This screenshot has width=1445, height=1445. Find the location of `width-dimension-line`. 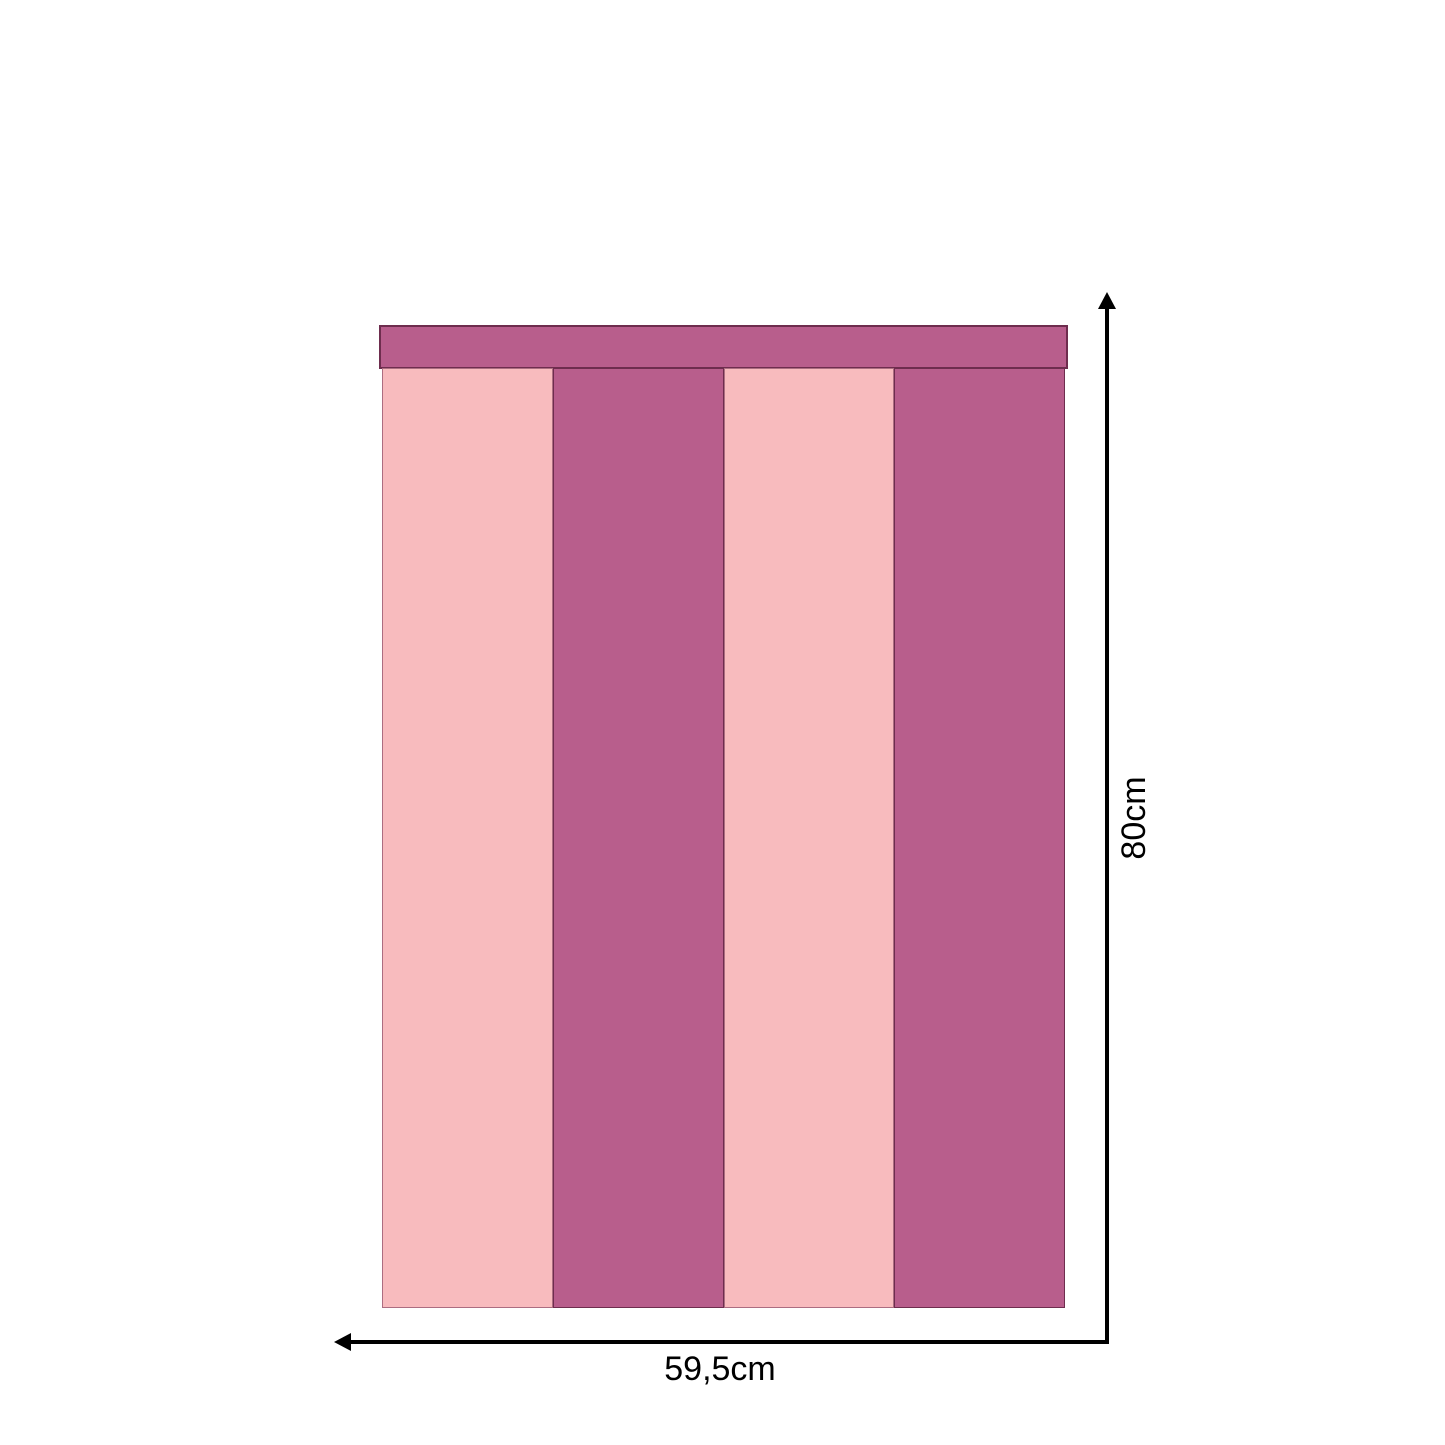

width-dimension-line is located at coordinates (729, 1342).